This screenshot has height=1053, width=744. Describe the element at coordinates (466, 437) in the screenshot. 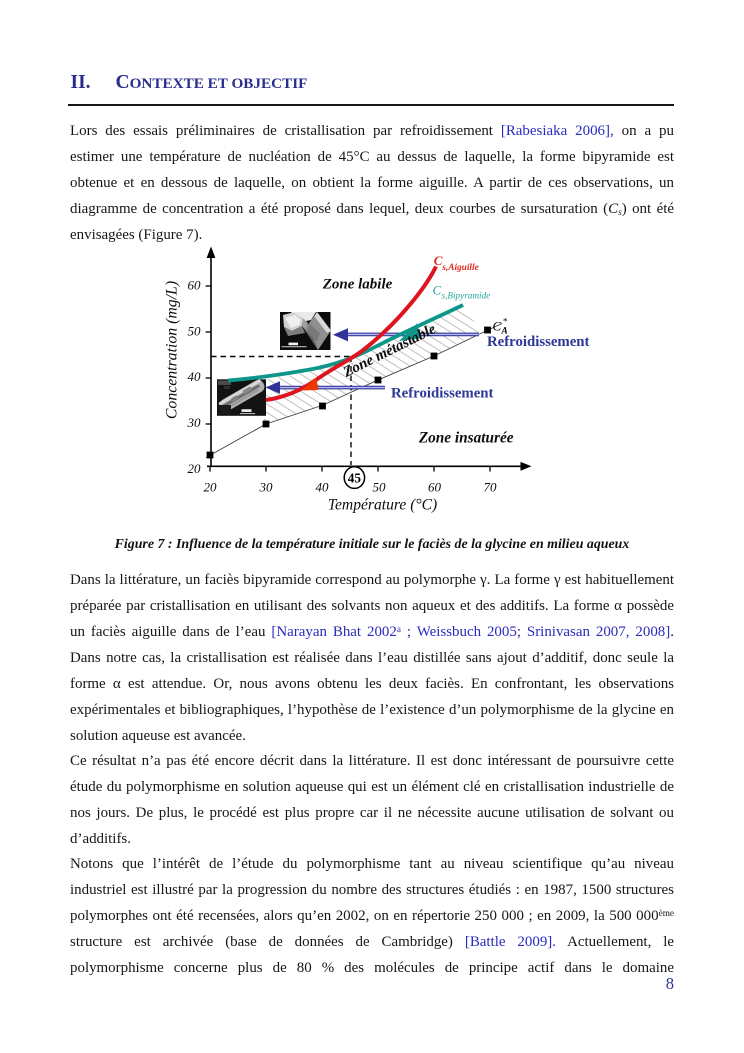

I see `svg-text: Zone insaturée` at that location.